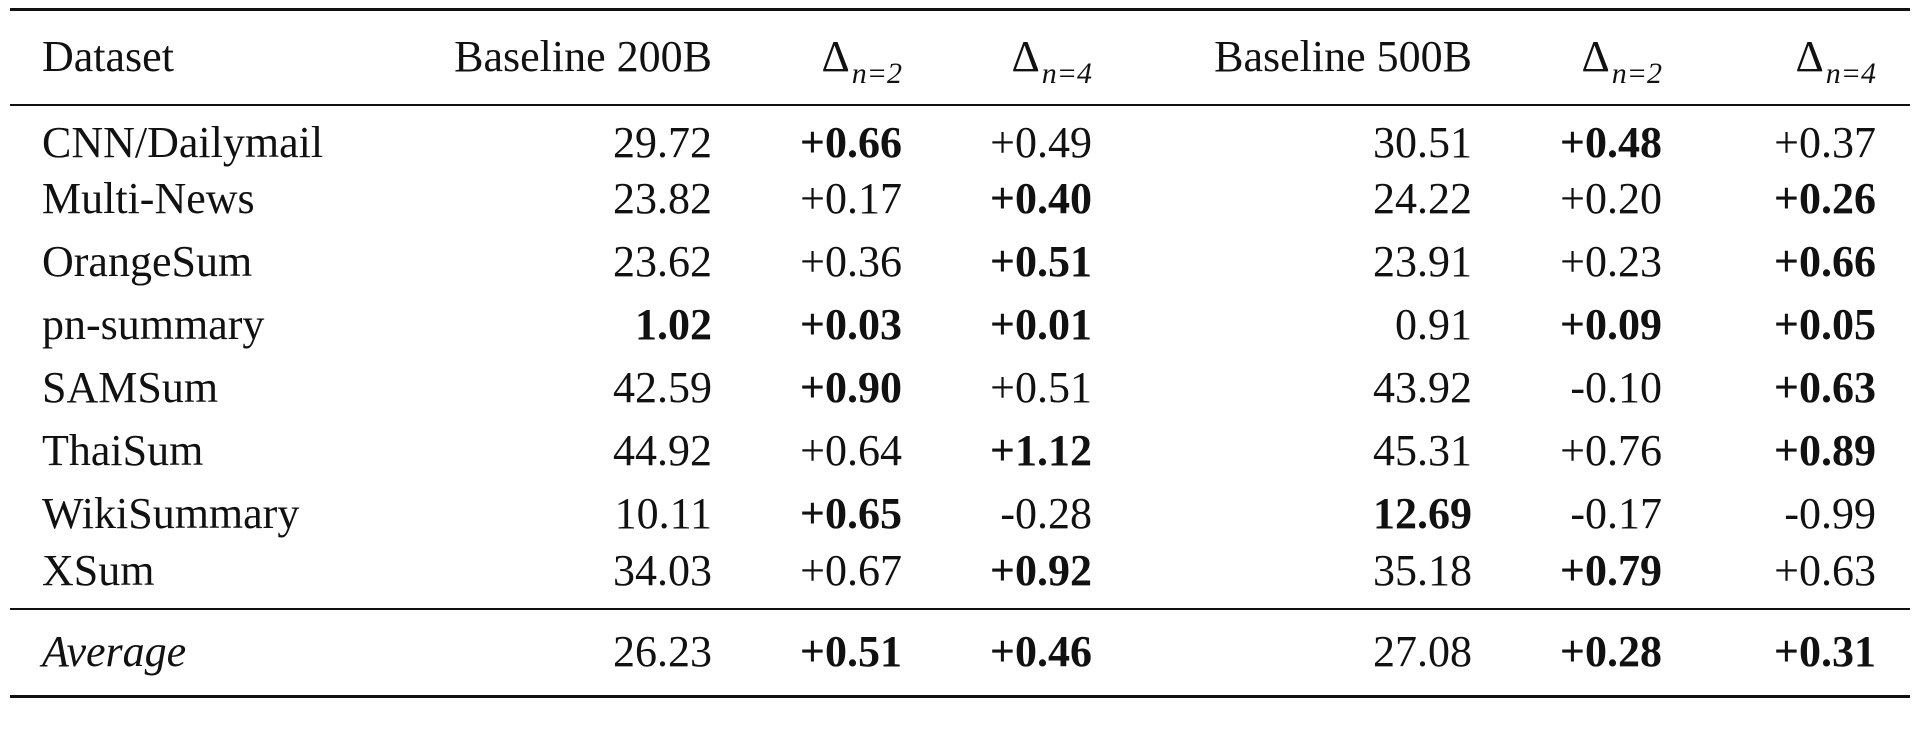 This screenshot has width=1920, height=739. I want to click on cell-delta-n2-200b: +0.66, so click(850, 142).